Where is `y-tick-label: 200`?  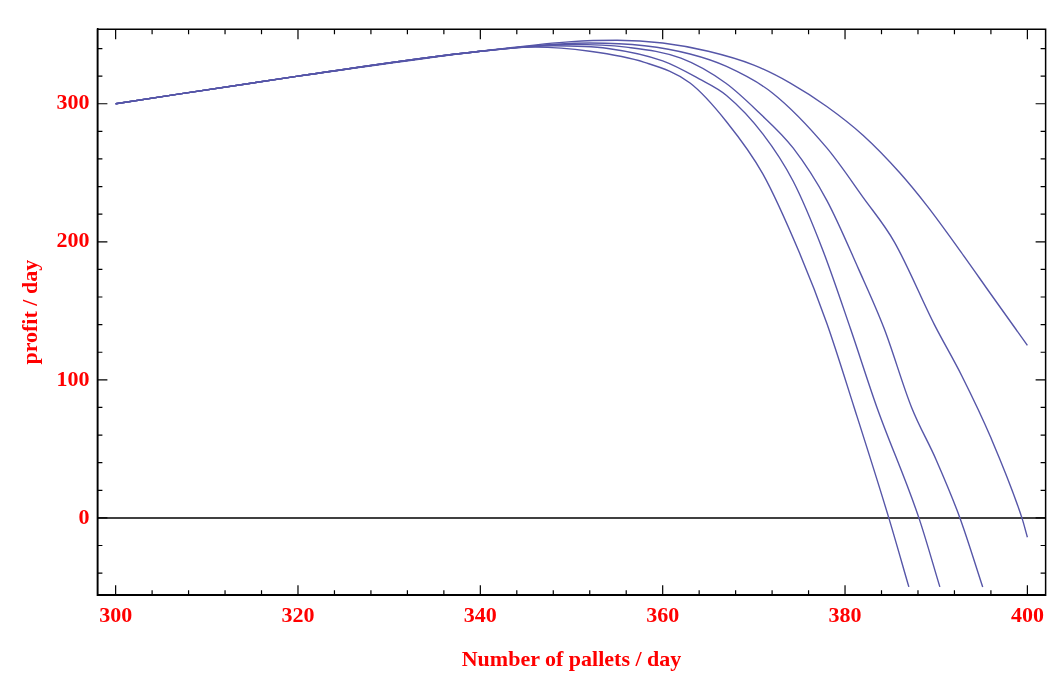 y-tick-label: 200 is located at coordinates (73, 240).